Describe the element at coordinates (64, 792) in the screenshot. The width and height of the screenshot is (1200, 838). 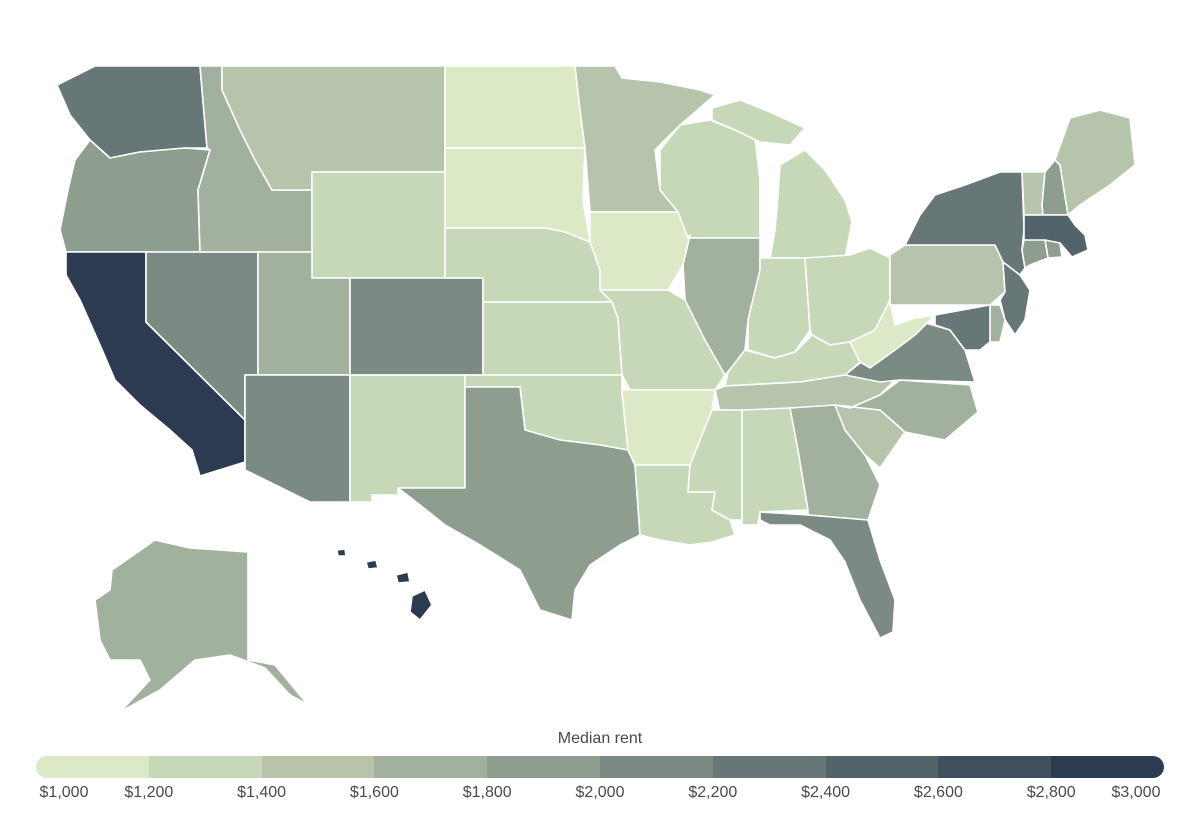
I see `legend-tick-label: $1,000` at that location.